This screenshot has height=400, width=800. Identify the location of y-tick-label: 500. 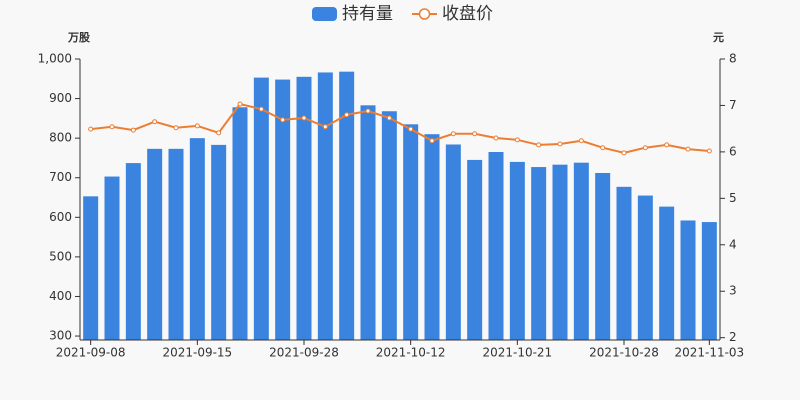
(60, 256).